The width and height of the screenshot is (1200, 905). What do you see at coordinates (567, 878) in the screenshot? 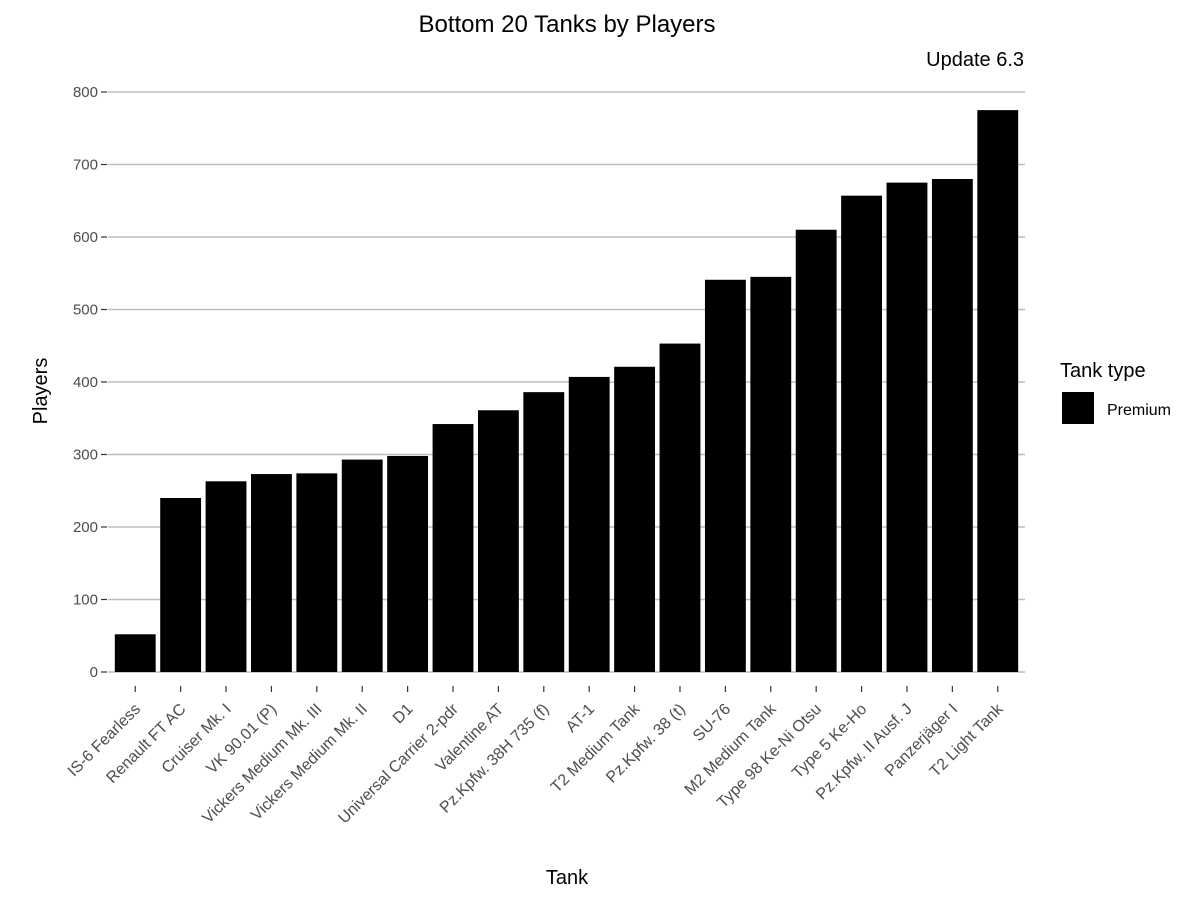
I see `x-axis-label: Tank` at bounding box center [567, 878].